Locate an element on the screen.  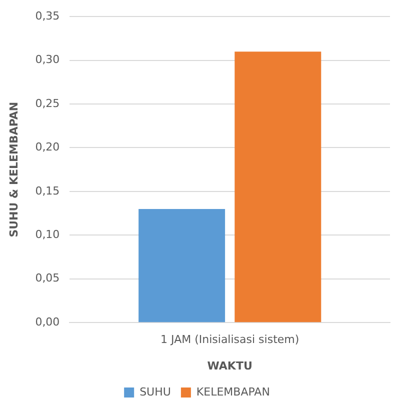
legend-label: KELEMBAPAN is located at coordinates (233, 391).